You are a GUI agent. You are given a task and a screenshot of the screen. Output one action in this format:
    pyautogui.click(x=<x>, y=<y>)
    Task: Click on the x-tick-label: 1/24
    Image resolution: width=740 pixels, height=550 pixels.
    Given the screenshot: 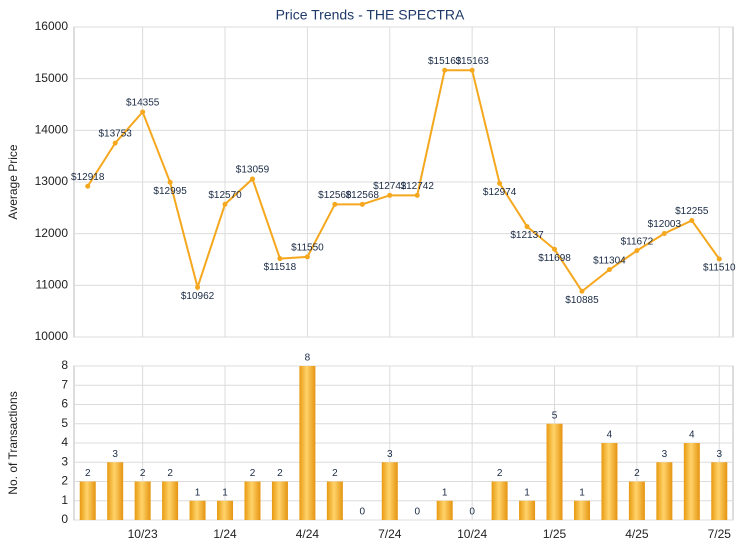 What is the action you would take?
    pyautogui.click(x=225, y=534)
    